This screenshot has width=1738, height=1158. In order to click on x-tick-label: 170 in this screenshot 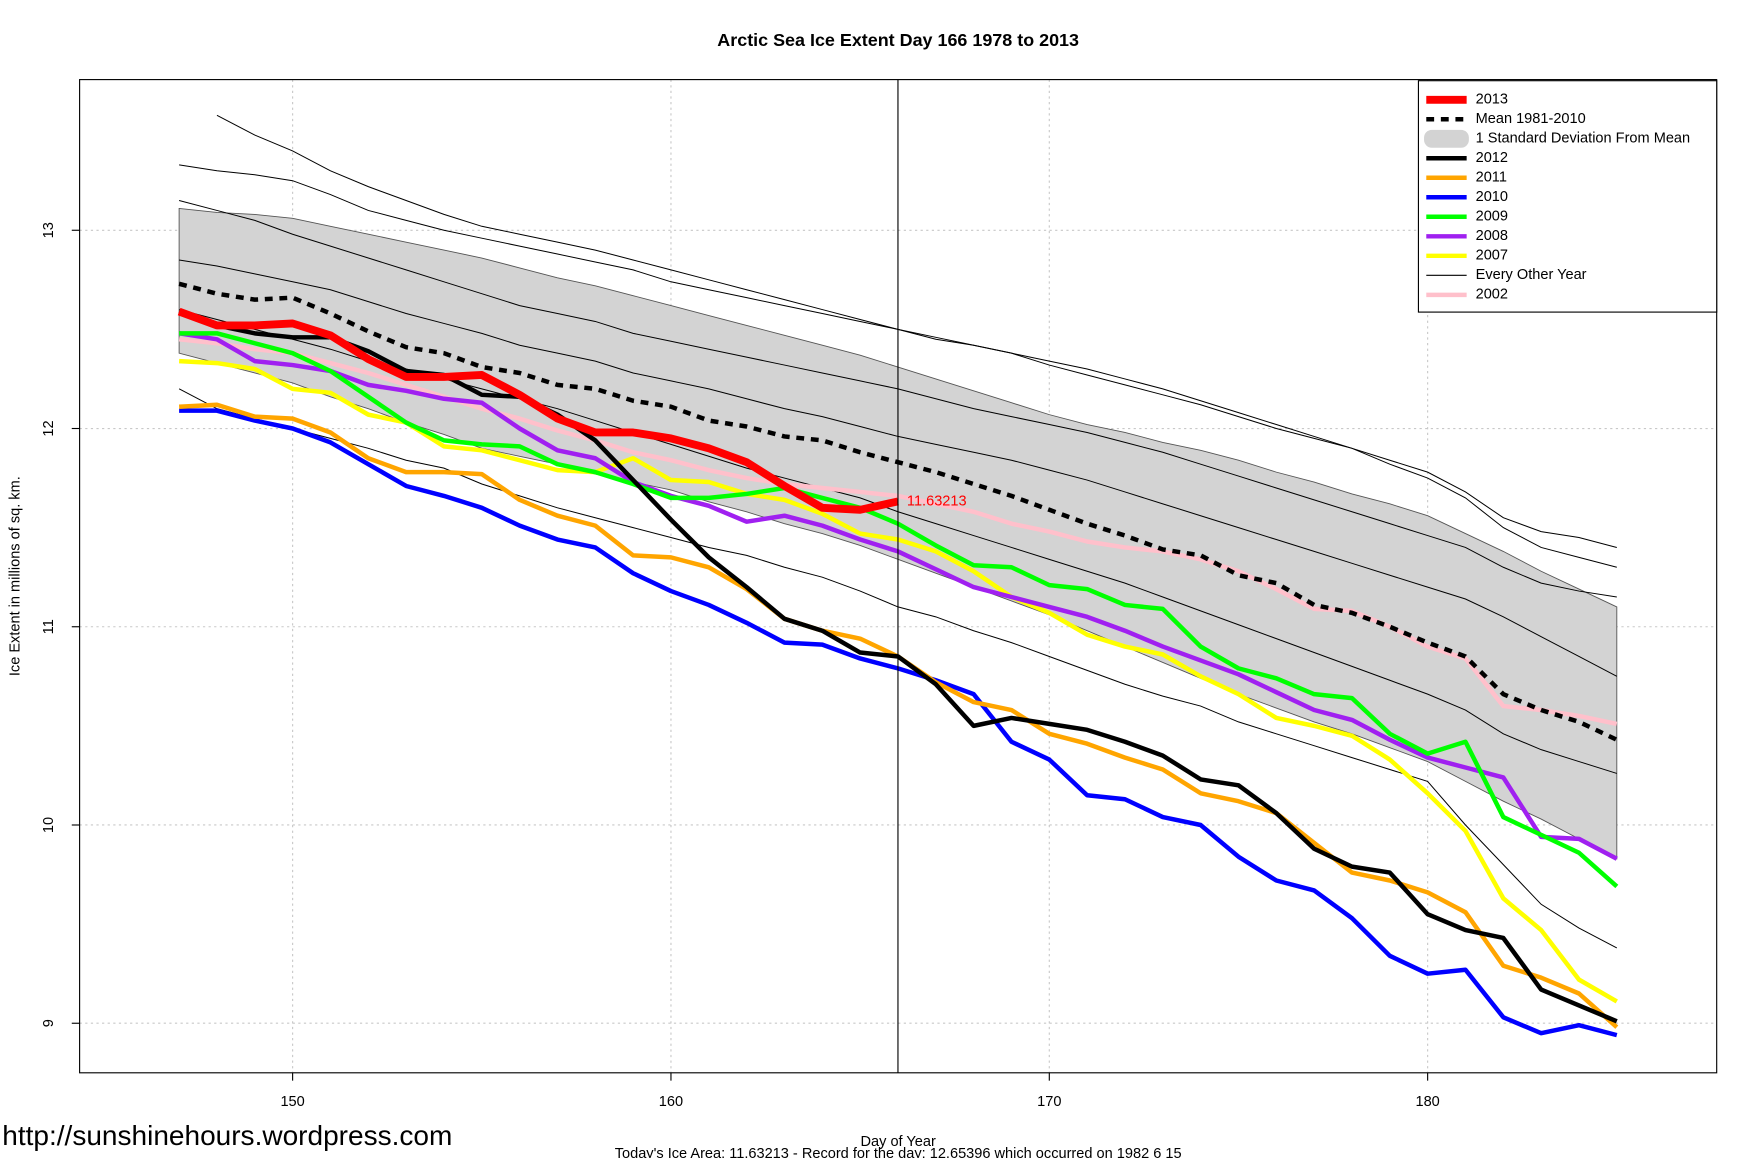, I will do `click(1049, 1102)`.